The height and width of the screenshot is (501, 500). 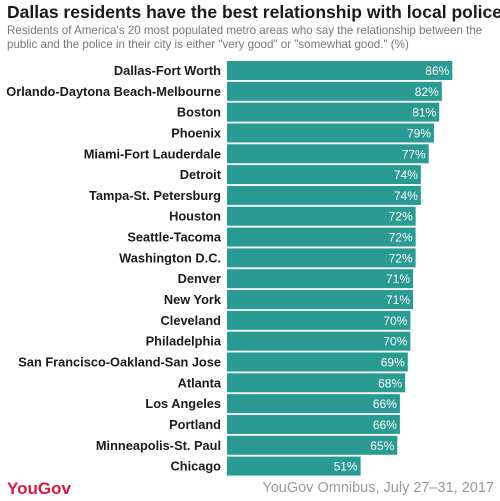 I want to click on value-label: 69%, so click(x=393, y=362).